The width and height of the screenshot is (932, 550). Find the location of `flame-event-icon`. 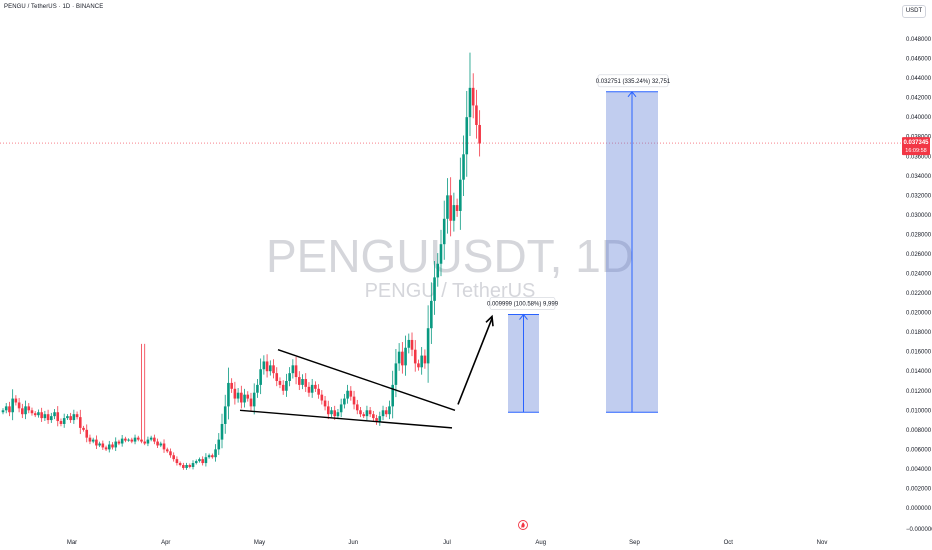

flame-event-icon is located at coordinates (523, 525).